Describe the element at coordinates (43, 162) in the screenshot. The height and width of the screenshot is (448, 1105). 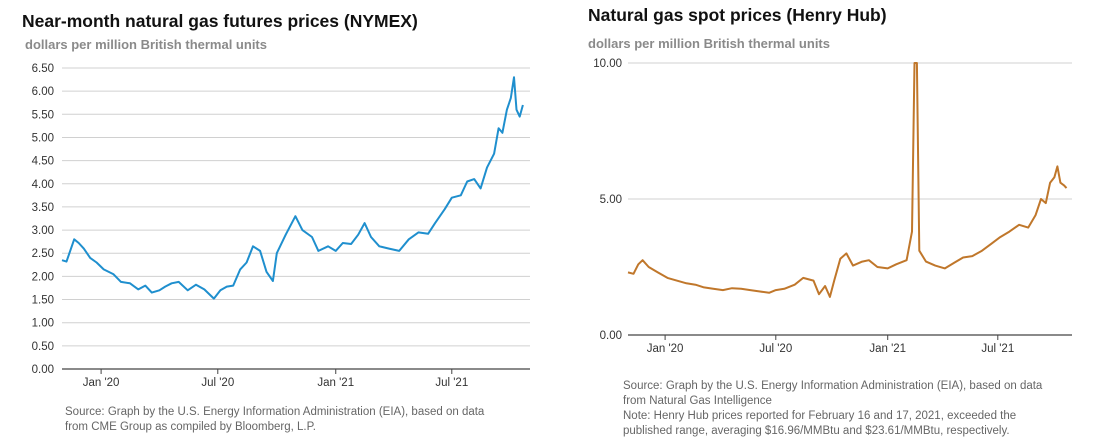
I see `y-tick-label: 4.50` at that location.